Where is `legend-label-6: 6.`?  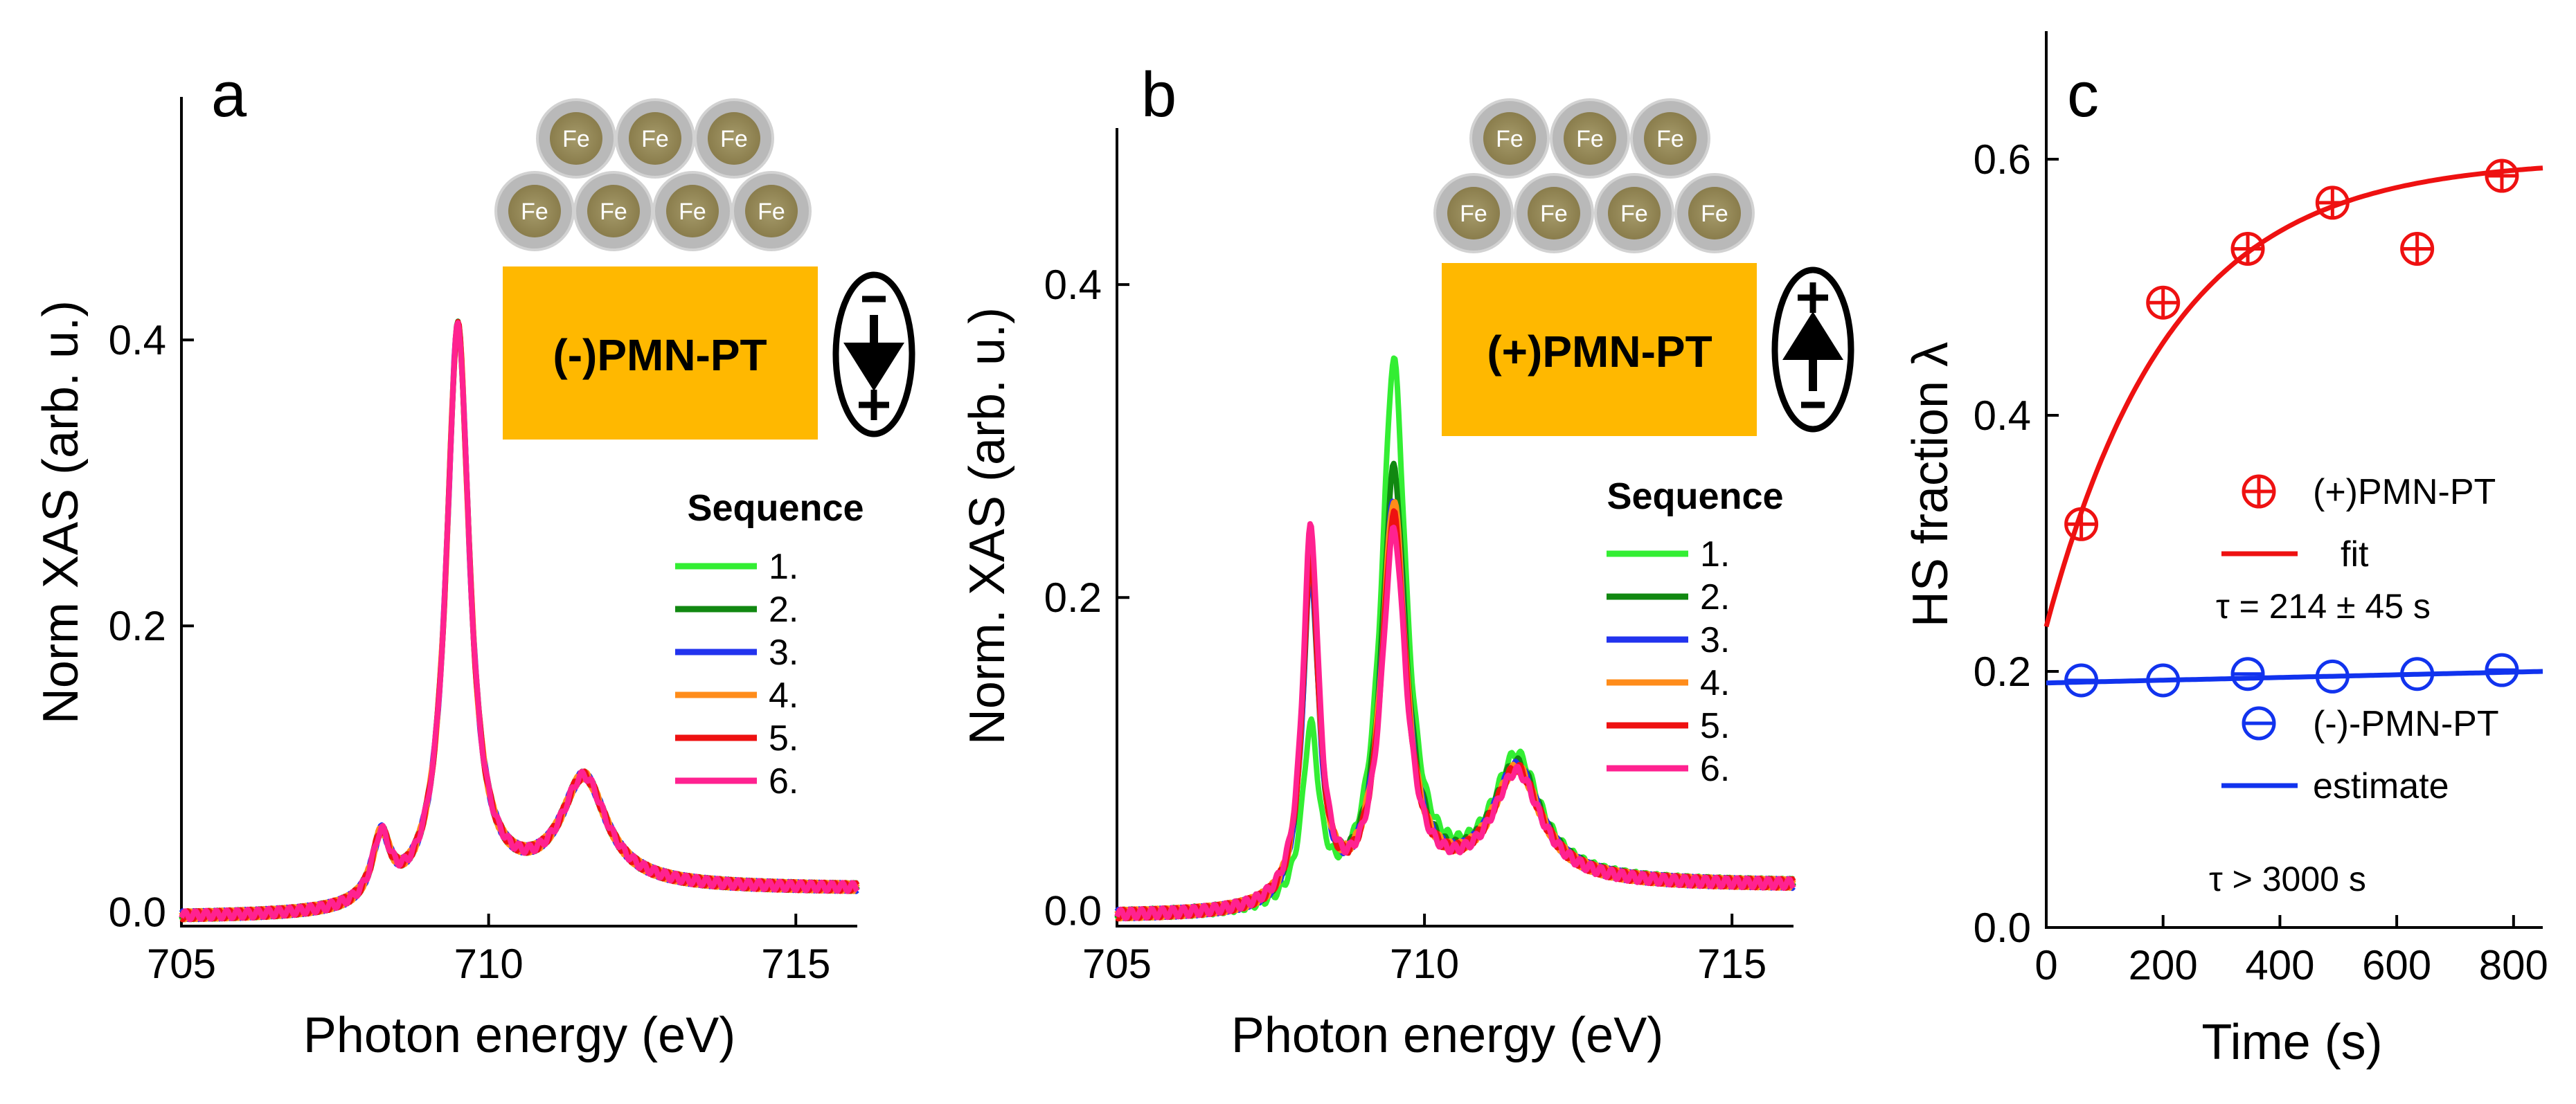
legend-label-6: 6. is located at coordinates (783, 781).